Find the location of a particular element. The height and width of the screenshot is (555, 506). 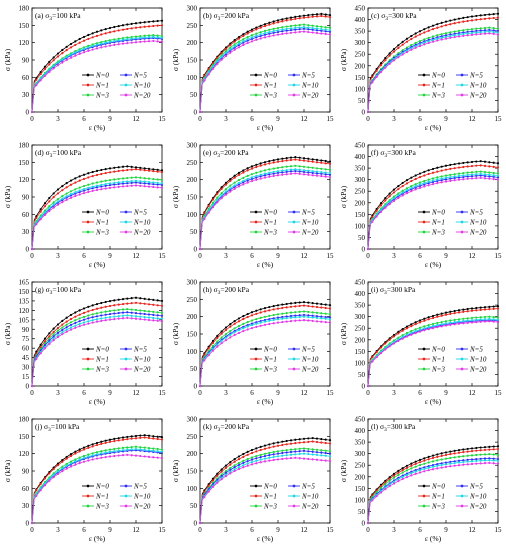

legend-label: N=3 is located at coordinates (102, 233).